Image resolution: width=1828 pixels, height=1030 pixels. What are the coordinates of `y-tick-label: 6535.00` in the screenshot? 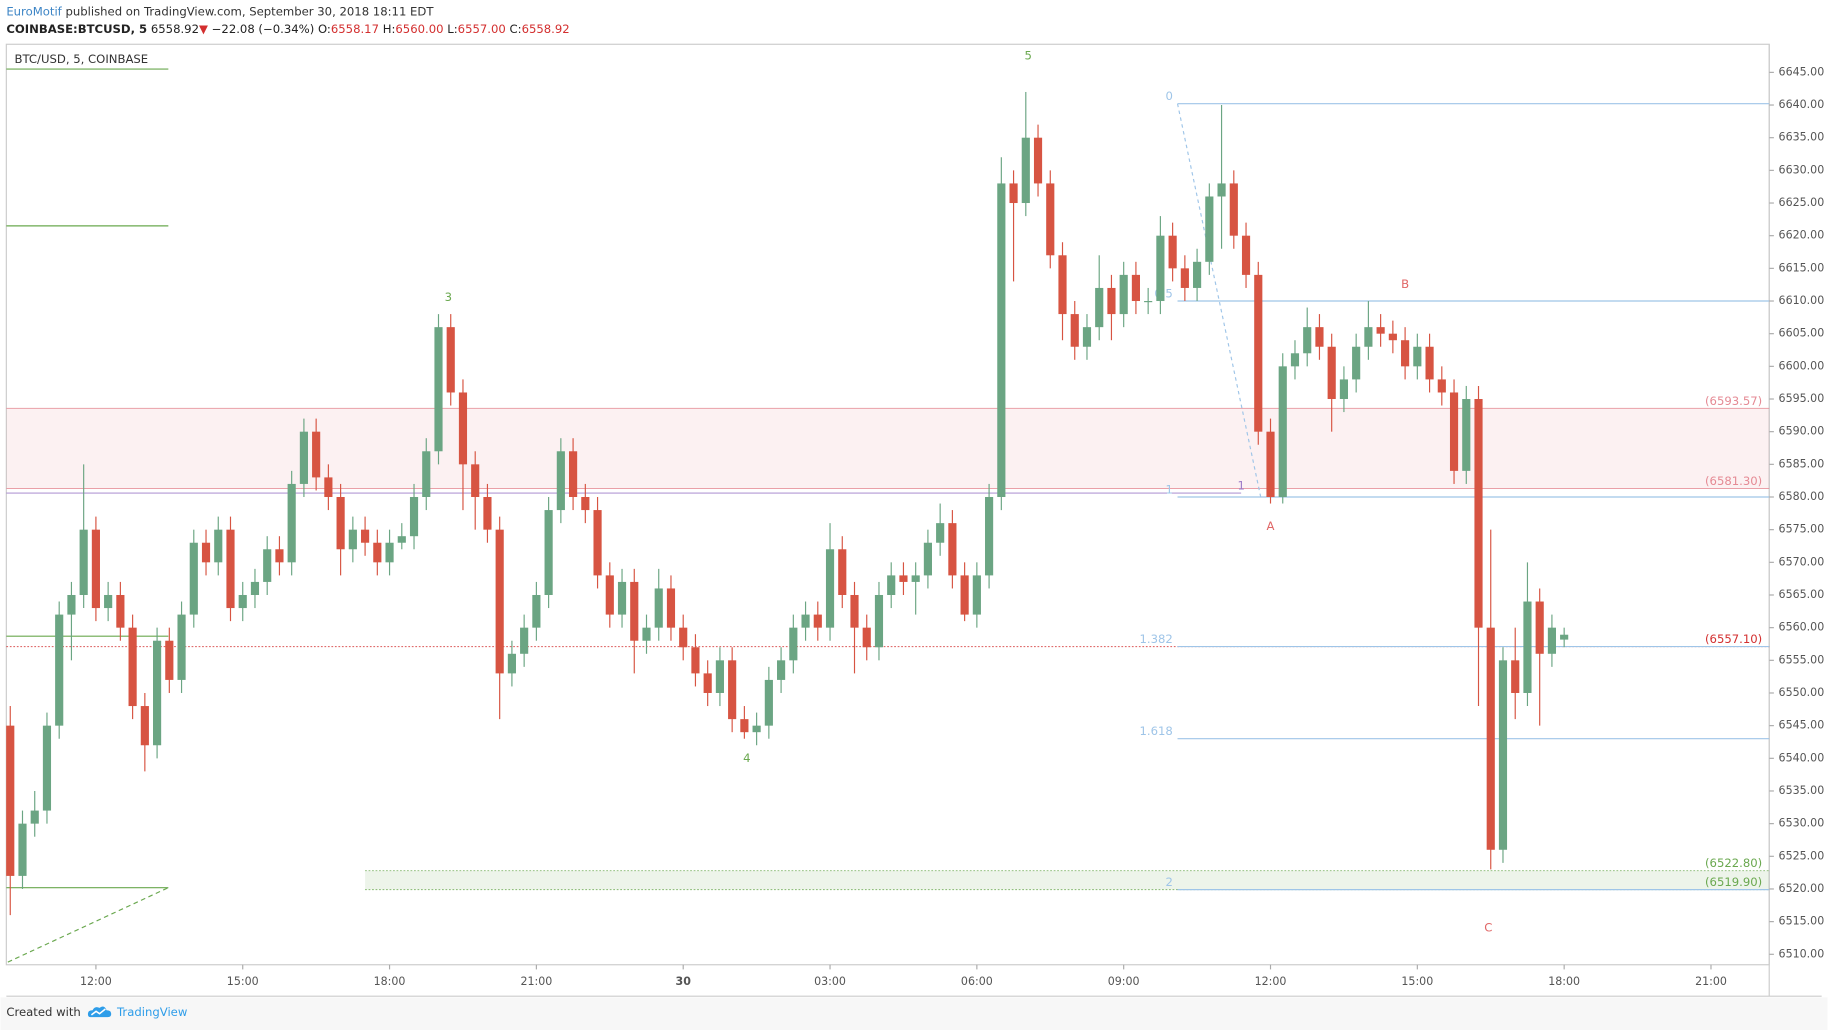 It's located at (1802, 790).